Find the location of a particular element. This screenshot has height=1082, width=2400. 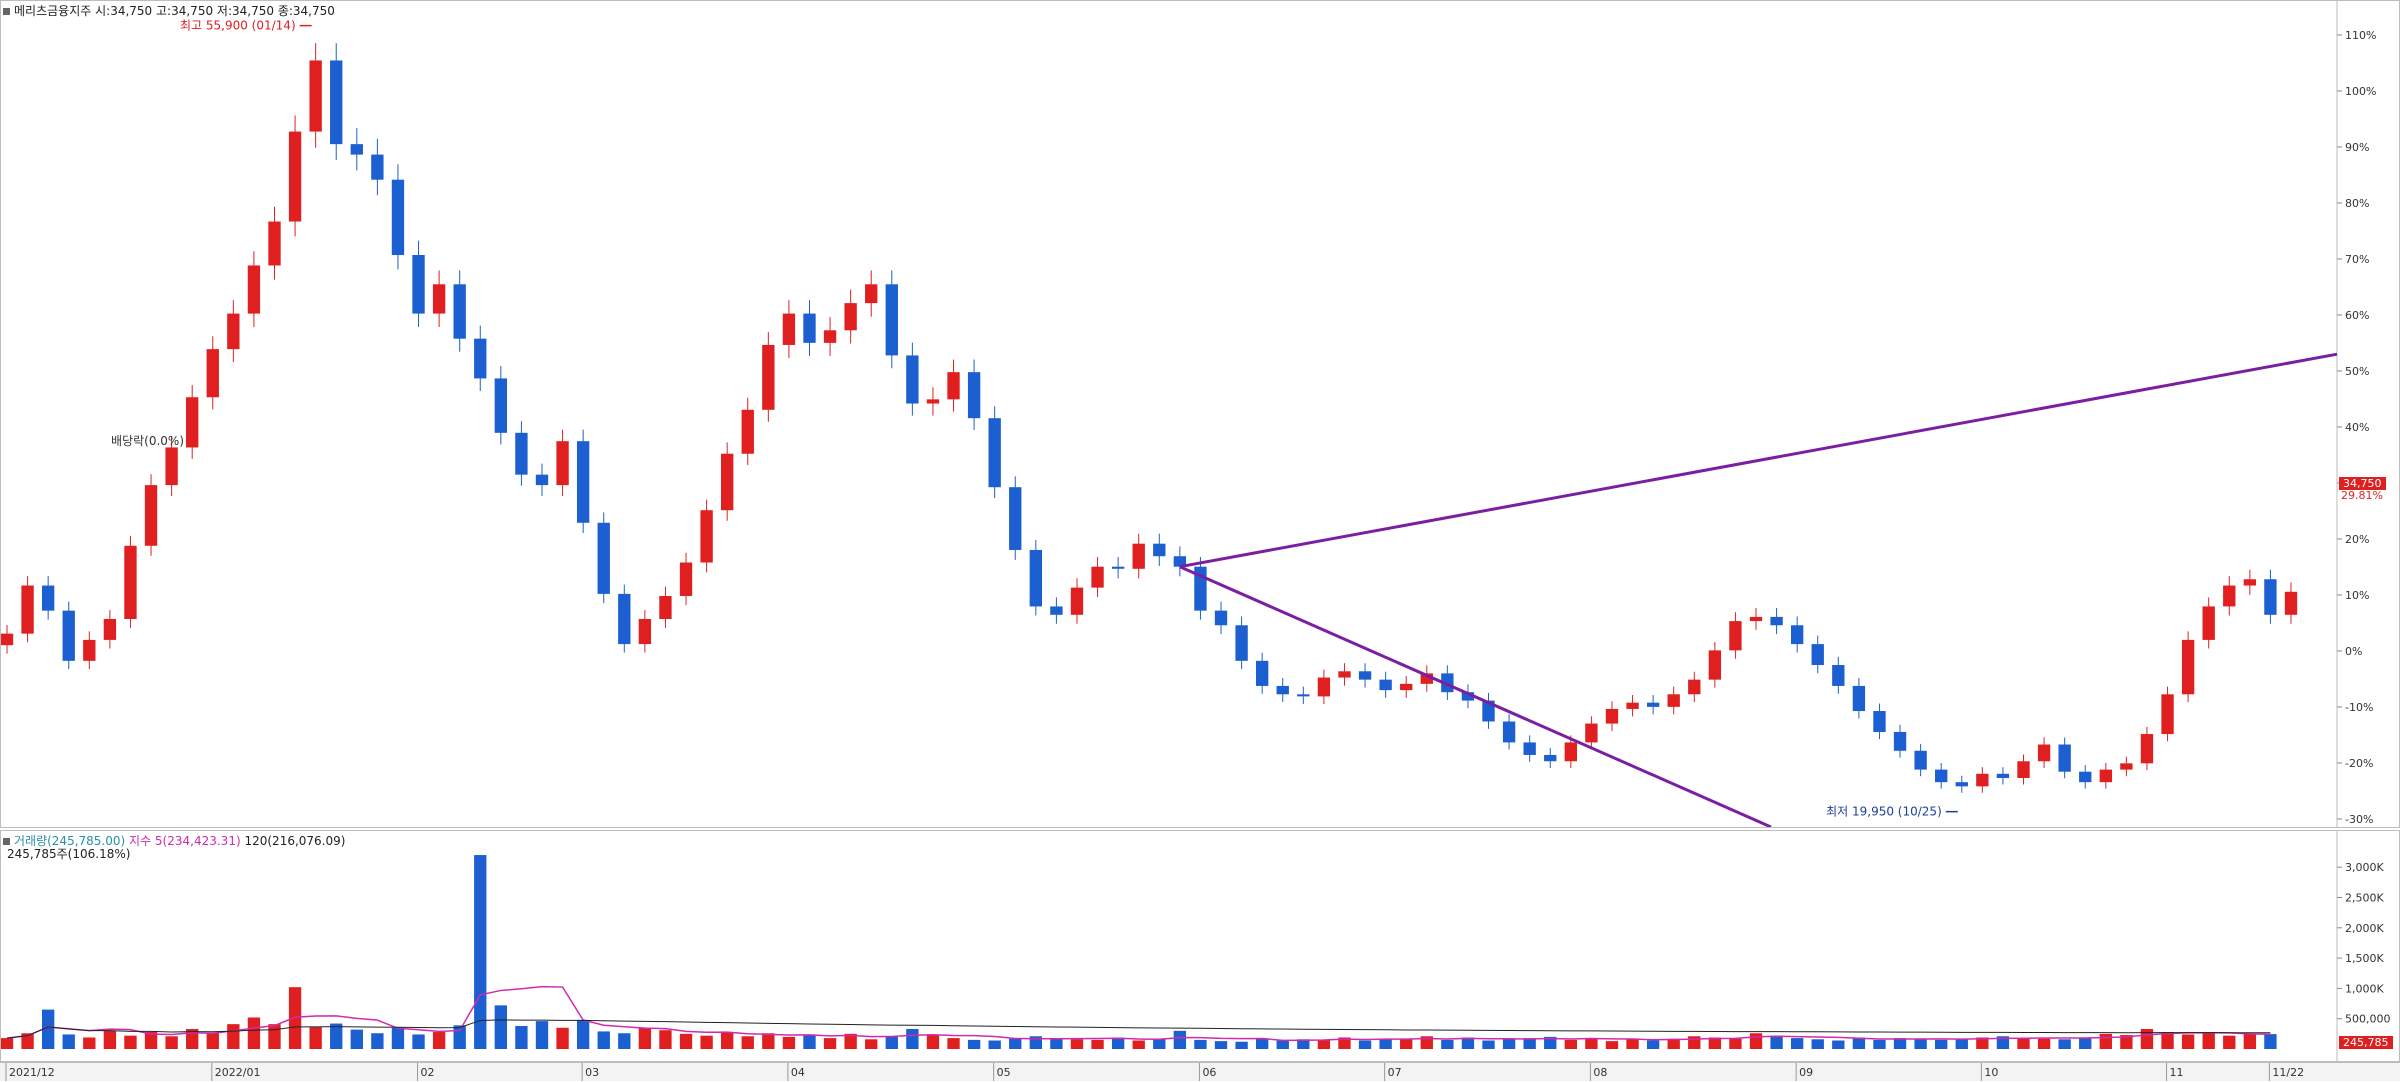

panel-marker-icon is located at coordinates (6, 841).